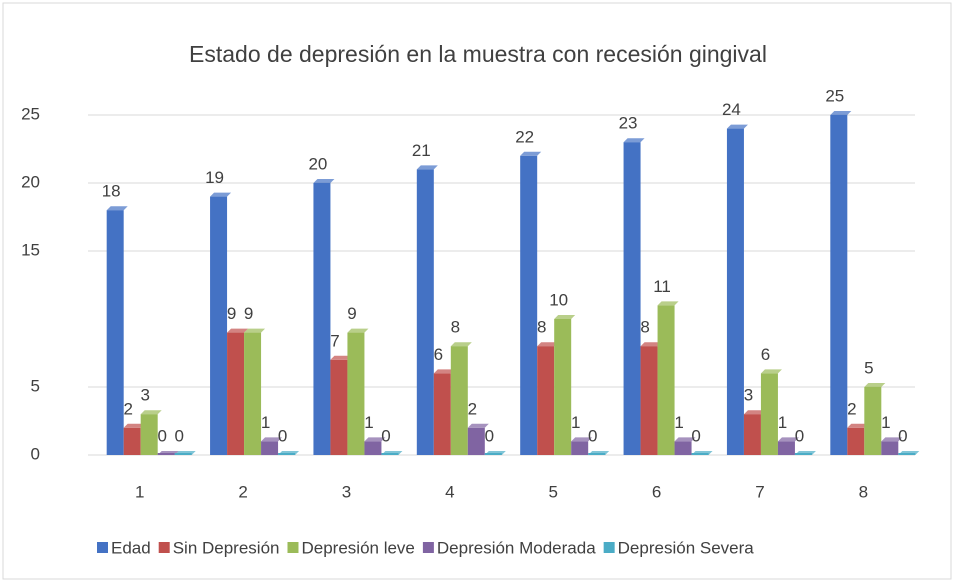 This screenshot has width=955, height=583. What do you see at coordinates (421, 150) in the screenshot?
I see `data-label: 21` at bounding box center [421, 150].